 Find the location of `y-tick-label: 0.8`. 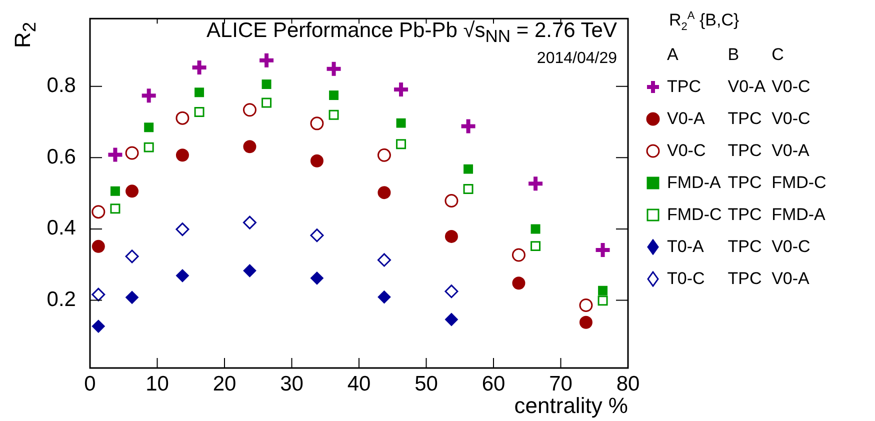

y-tick-label: 0.8 is located at coordinates (61, 86).